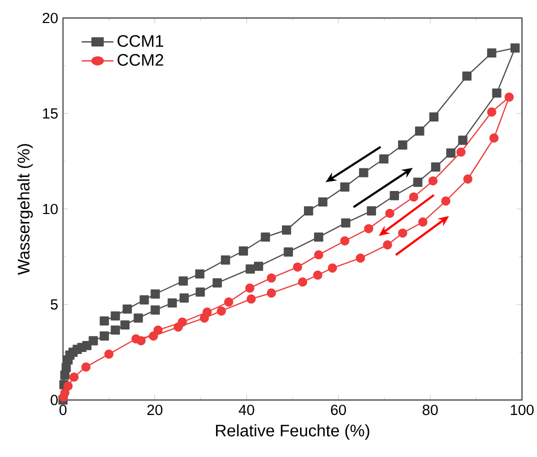 This screenshot has height=457, width=537. What do you see at coordinates (246, 410) in the screenshot?
I see `x-tick-label: 40` at bounding box center [246, 410].